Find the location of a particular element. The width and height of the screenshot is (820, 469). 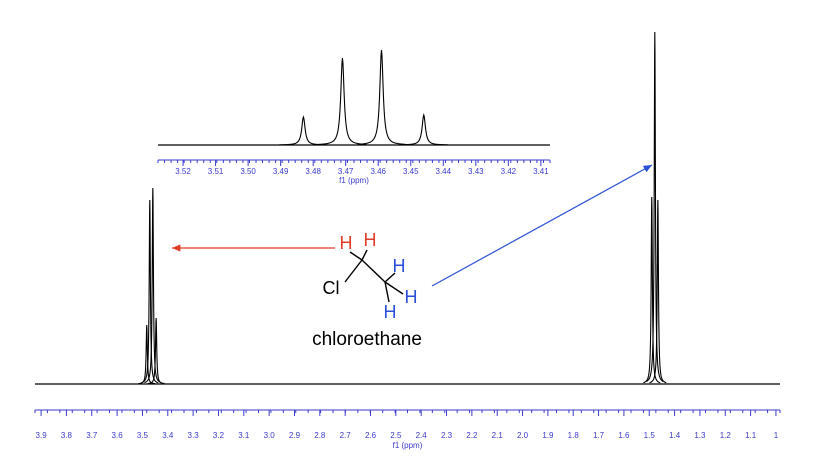

x-tick-label: 3.6 is located at coordinates (118, 435).